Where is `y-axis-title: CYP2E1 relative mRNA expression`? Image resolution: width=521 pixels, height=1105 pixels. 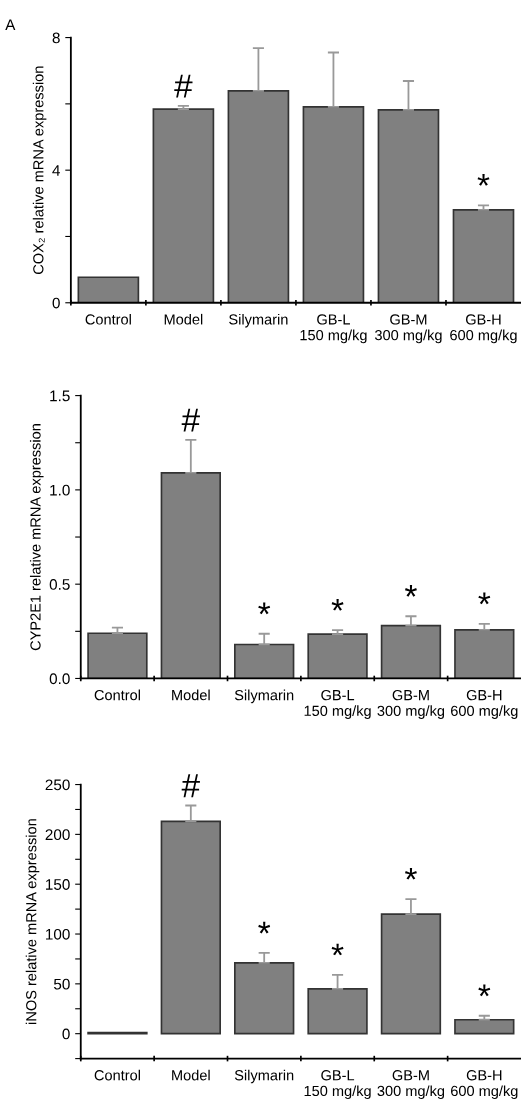
y-axis-title: CYP2E1 relative mRNA expression is located at coordinates (36, 537).